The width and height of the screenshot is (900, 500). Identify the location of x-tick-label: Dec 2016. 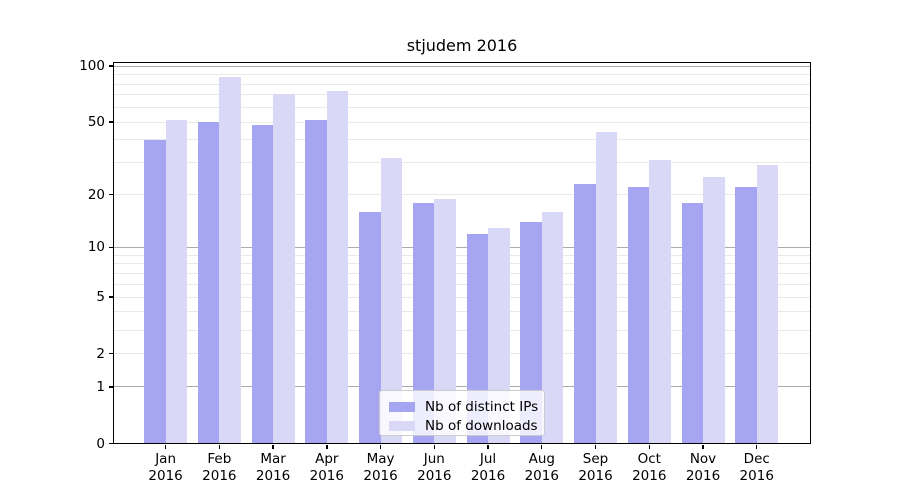
(757, 468).